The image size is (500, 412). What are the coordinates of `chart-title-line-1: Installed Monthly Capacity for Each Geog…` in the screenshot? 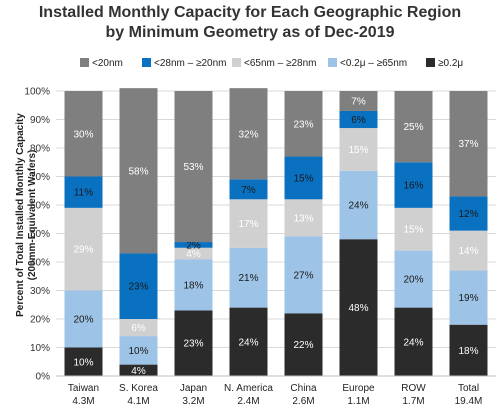 It's located at (250, 12).